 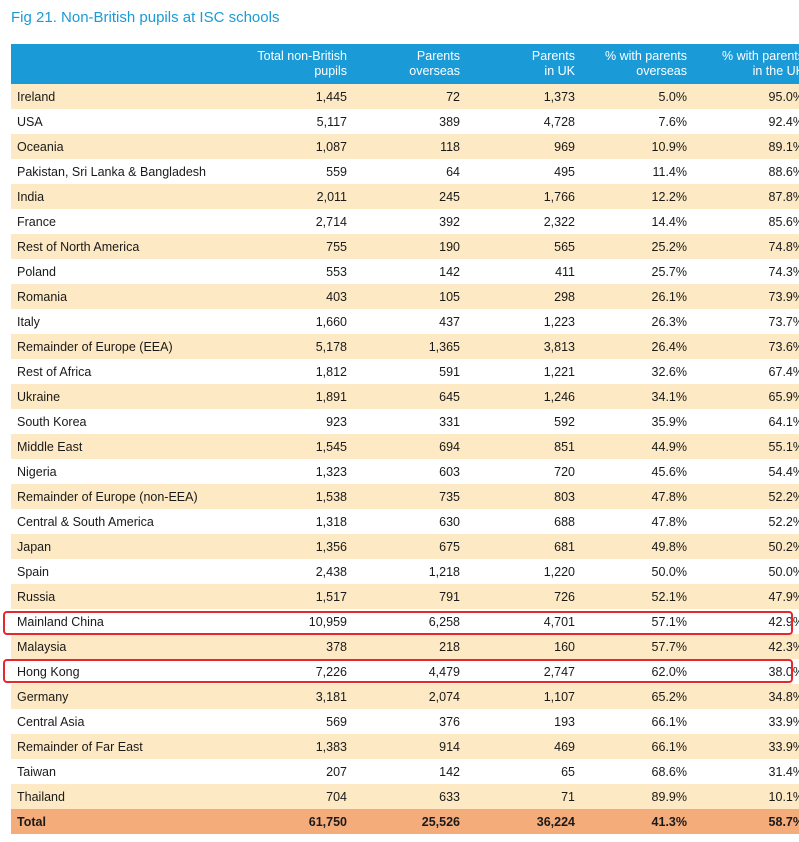 What do you see at coordinates (405, 96) in the screenshot?
I see `table-row: Ireland 1,445 72 1,373 5.0% 95.0%` at bounding box center [405, 96].